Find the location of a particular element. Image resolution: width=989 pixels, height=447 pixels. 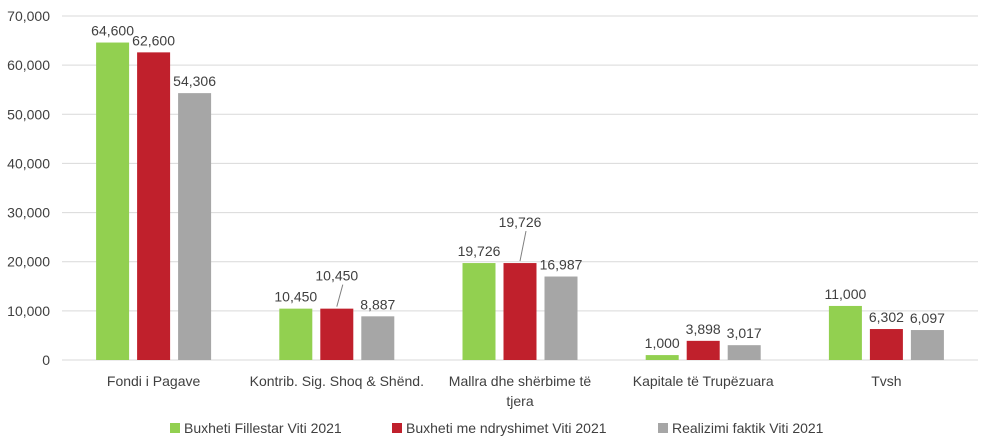

y-tick-label: 40,000 is located at coordinates (28, 163).